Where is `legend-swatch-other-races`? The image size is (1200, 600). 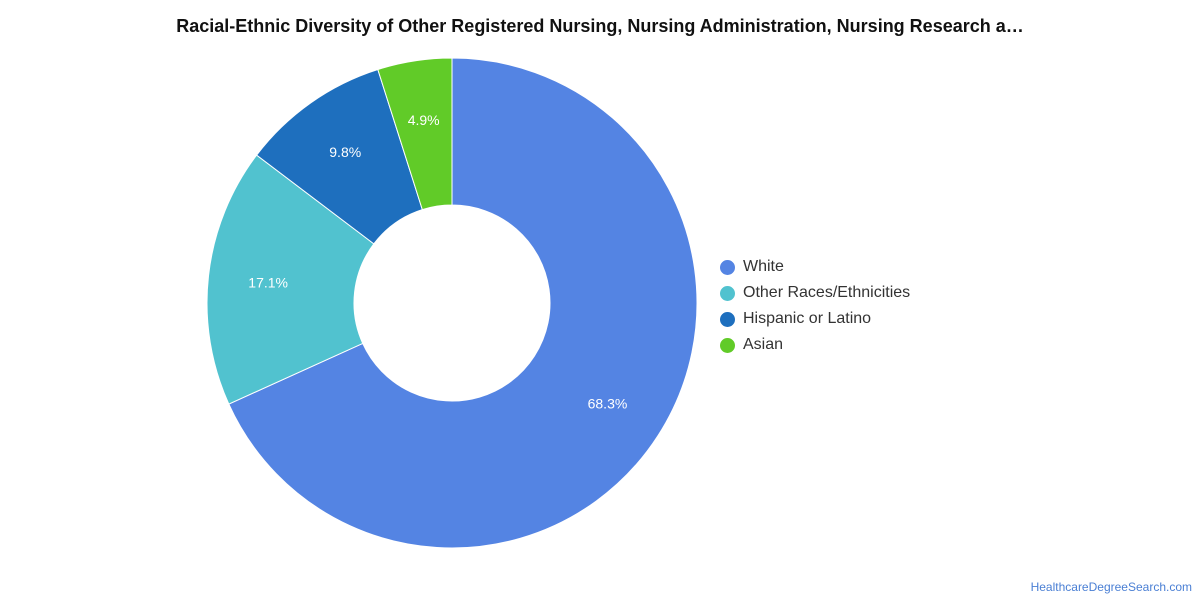
legend-swatch-other-races is located at coordinates (727, 293).